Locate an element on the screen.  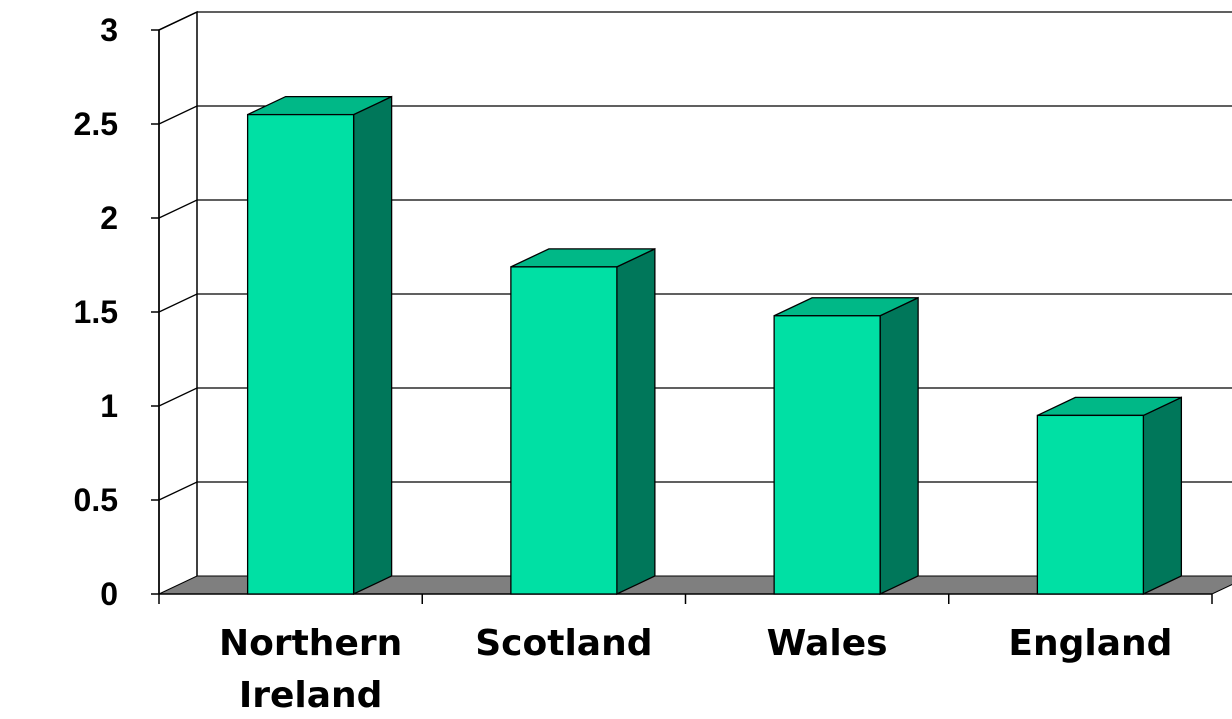
x-category-label: Scotland is located at coordinates (563, 643).